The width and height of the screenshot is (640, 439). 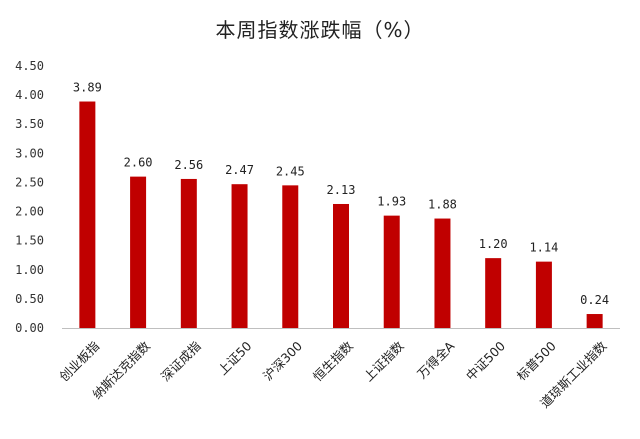 I want to click on category-label: 中证500, so click(x=485, y=360).